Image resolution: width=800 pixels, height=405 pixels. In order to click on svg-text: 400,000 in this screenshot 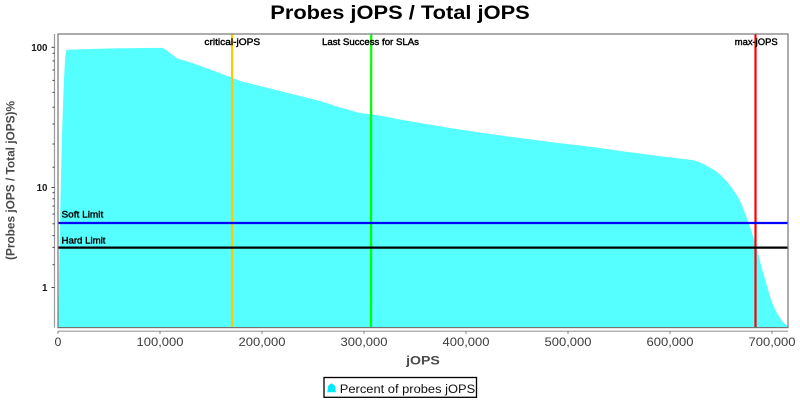, I will do `click(466, 342)`.